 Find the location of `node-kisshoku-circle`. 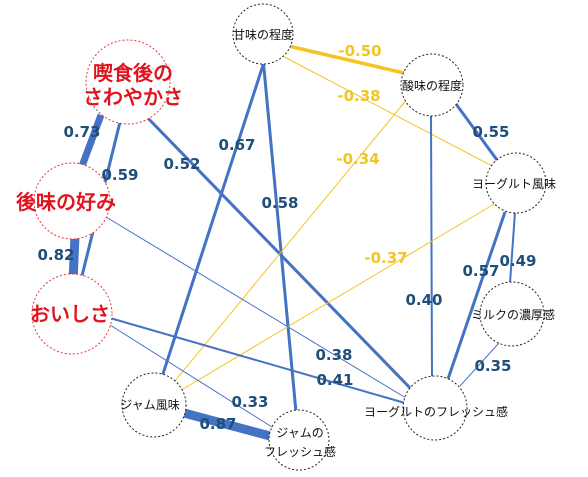

node-kisshoku-circle is located at coordinates (128, 82).